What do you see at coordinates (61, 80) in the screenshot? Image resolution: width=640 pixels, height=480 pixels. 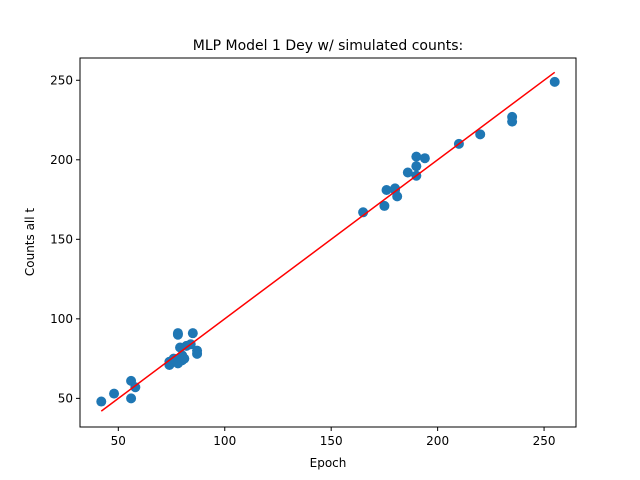 I see `y-tick-label: 250` at bounding box center [61, 80].